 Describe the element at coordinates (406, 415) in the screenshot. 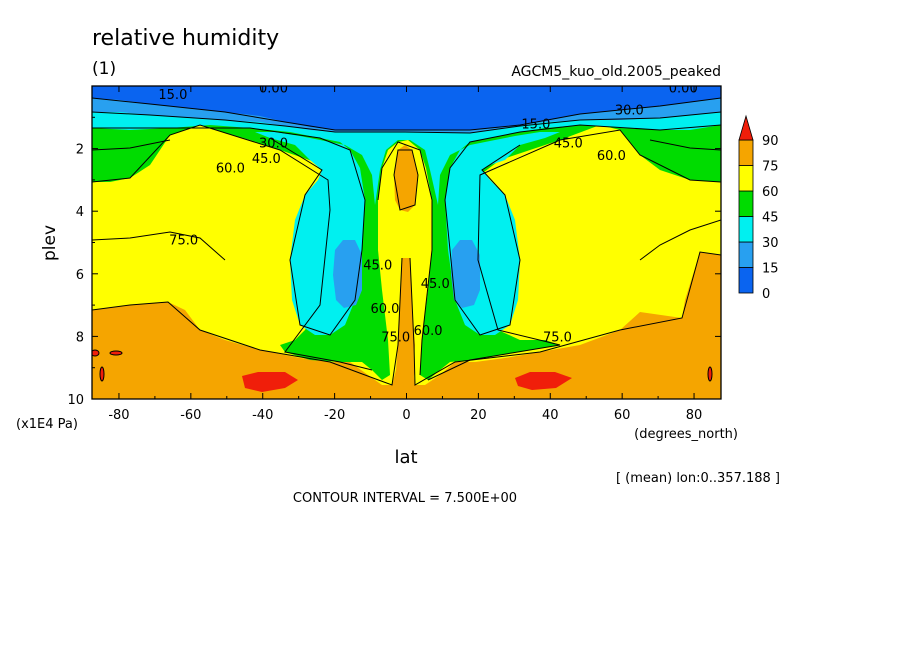

I see `x-tick-label: 0` at that location.